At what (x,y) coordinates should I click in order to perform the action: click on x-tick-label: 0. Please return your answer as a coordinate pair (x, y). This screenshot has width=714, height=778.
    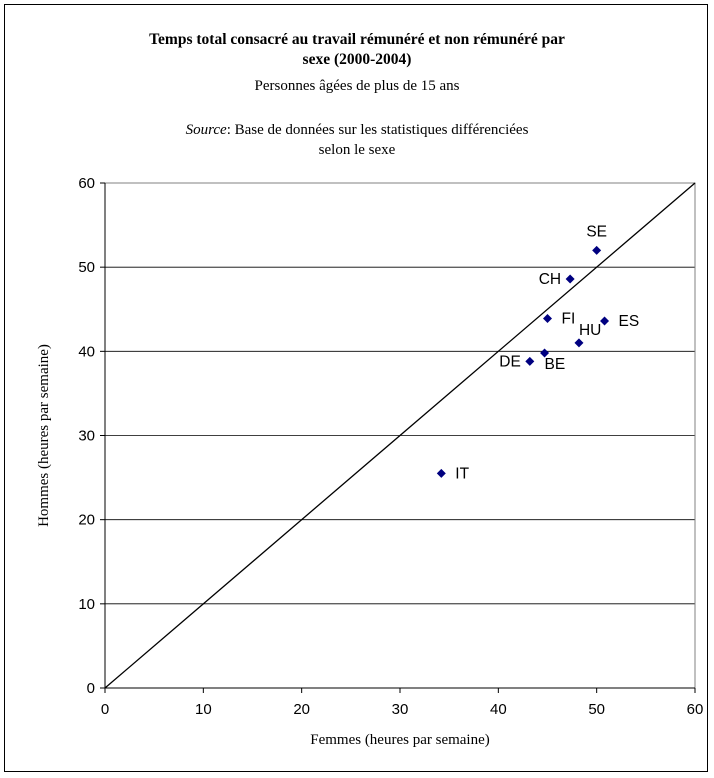
    Looking at the image, I should click on (105, 709).